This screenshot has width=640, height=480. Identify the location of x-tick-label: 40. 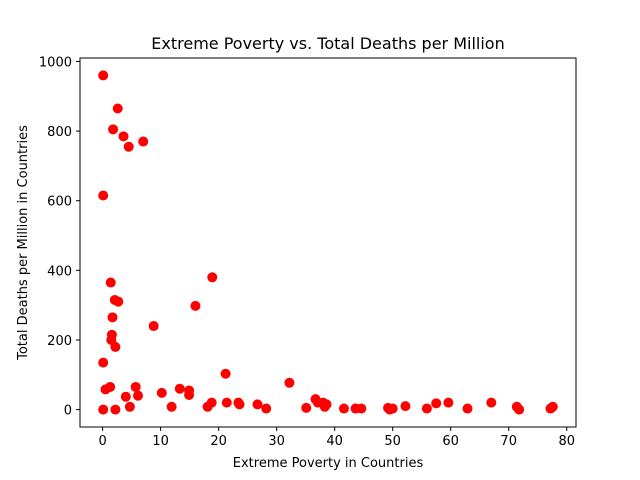
(334, 441).